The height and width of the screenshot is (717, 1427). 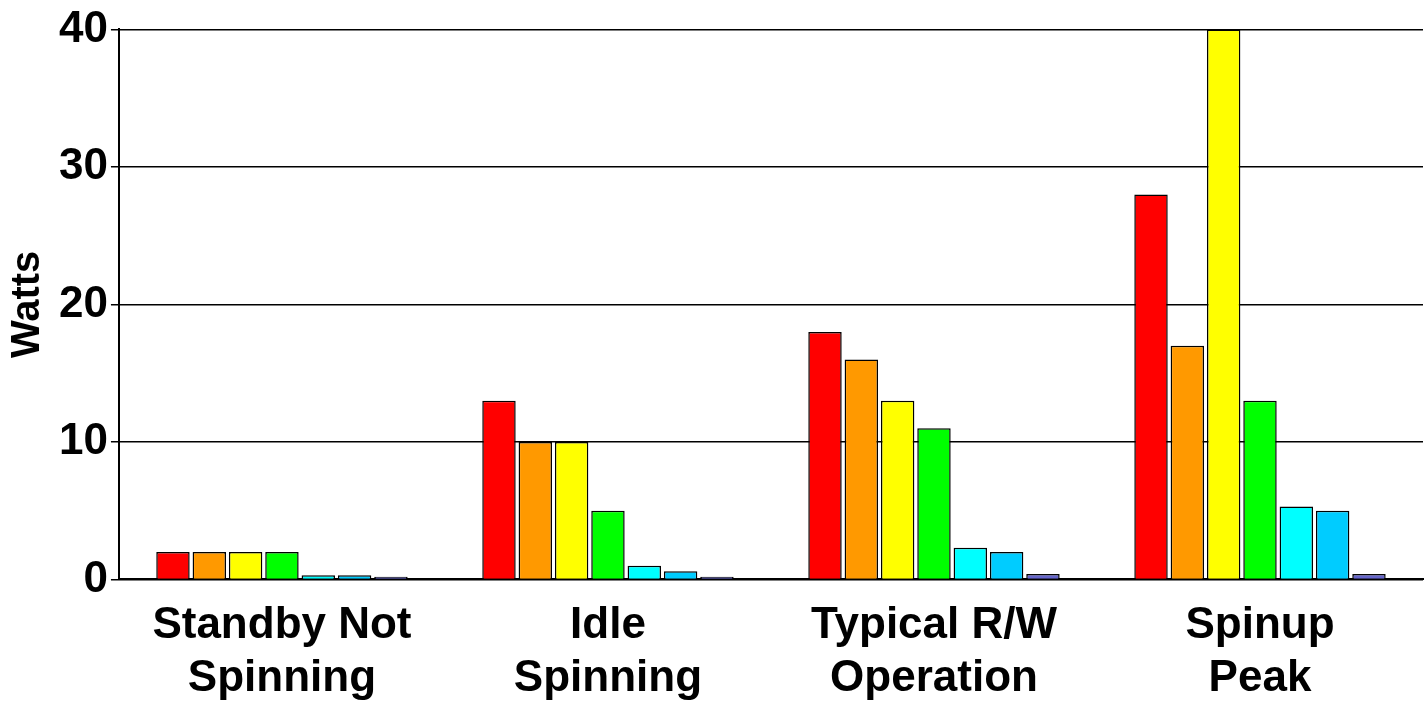 What do you see at coordinates (1260, 648) in the screenshot?
I see `x-tick-label: Spinup Peak` at bounding box center [1260, 648].